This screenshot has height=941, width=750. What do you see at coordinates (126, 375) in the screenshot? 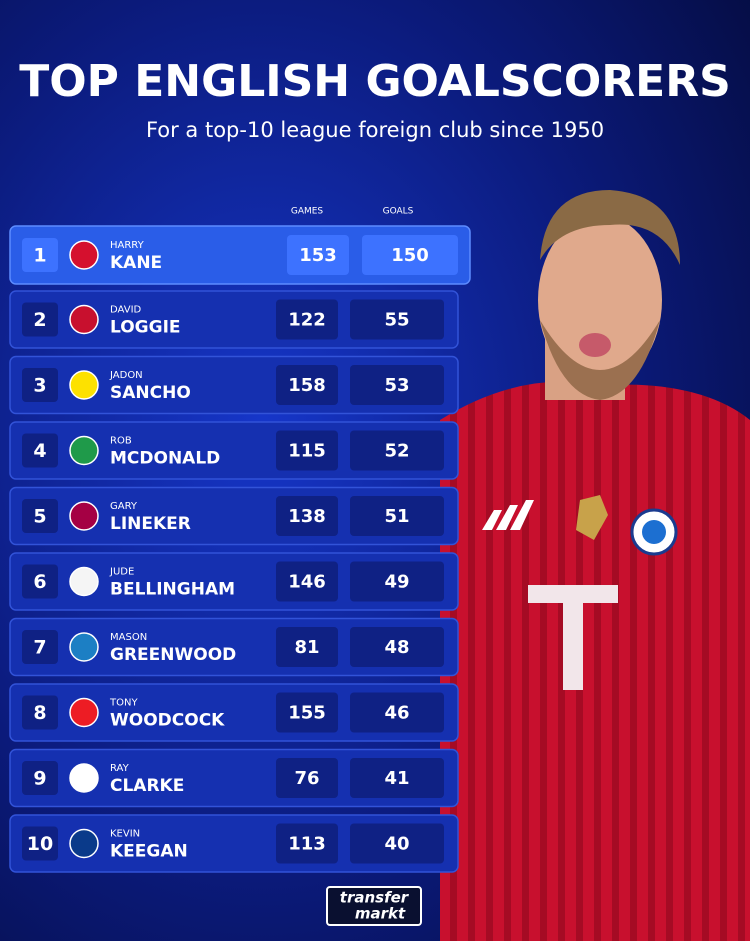
I see `first-name: JADON` at bounding box center [126, 375].